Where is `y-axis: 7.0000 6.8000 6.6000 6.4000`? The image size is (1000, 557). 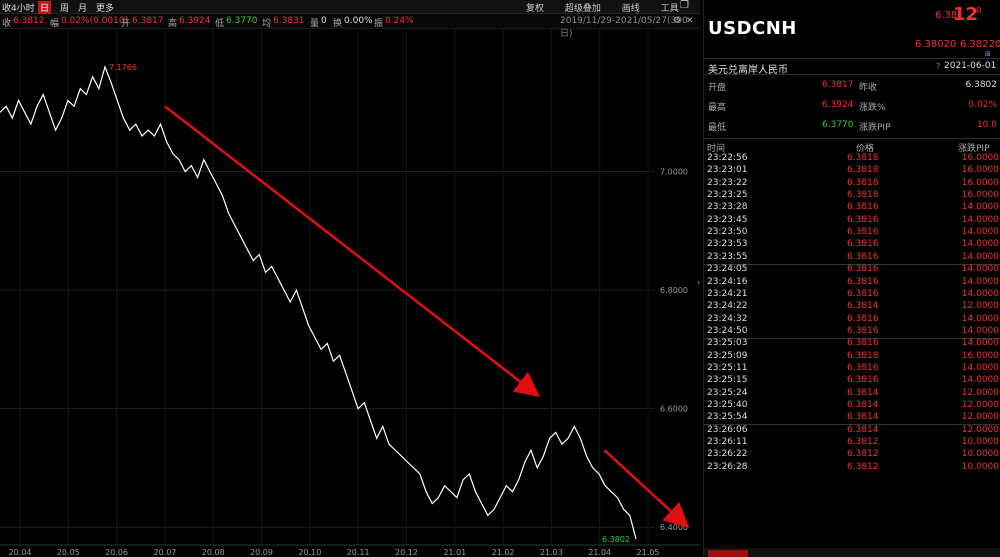 y-axis: 7.0000 6.8000 6.6000 6.4000 is located at coordinates (674, 350).